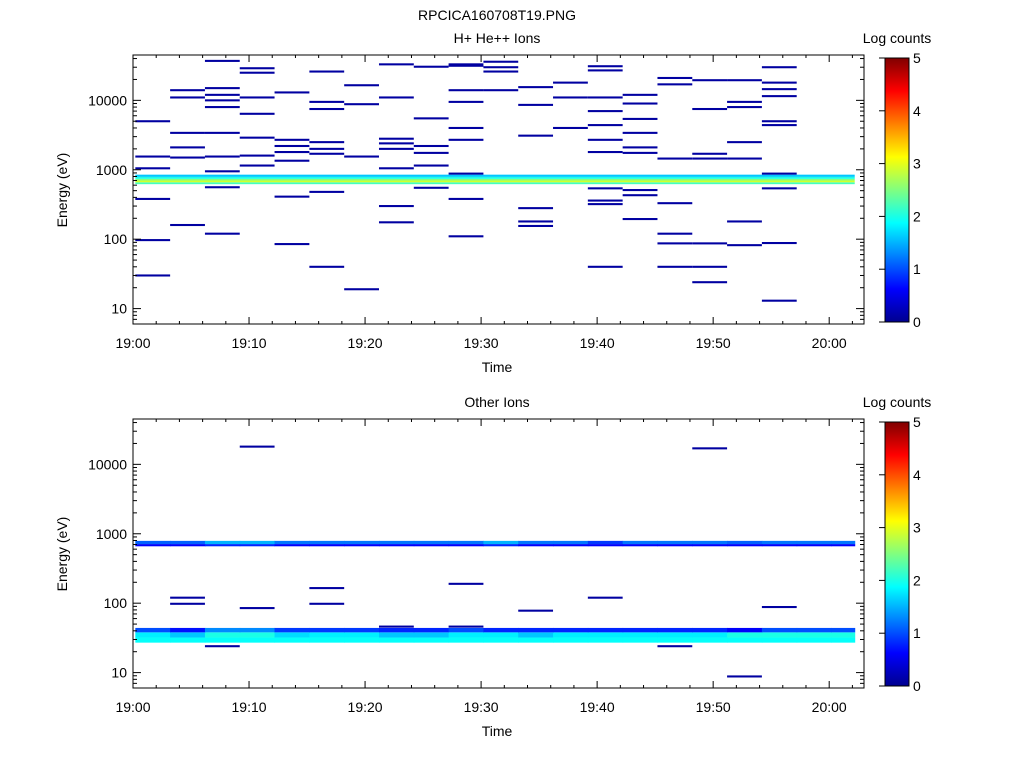 The width and height of the screenshot is (1024, 768). Describe the element at coordinates (897, 190) in the screenshot. I see `colorbar` at that location.